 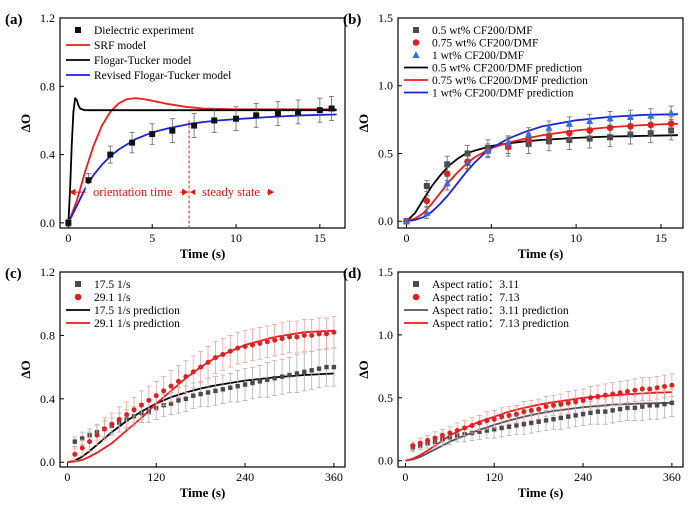 What do you see at coordinates (144, 31) in the screenshot?
I see `legend-label: Dielectric experiment` at bounding box center [144, 31].